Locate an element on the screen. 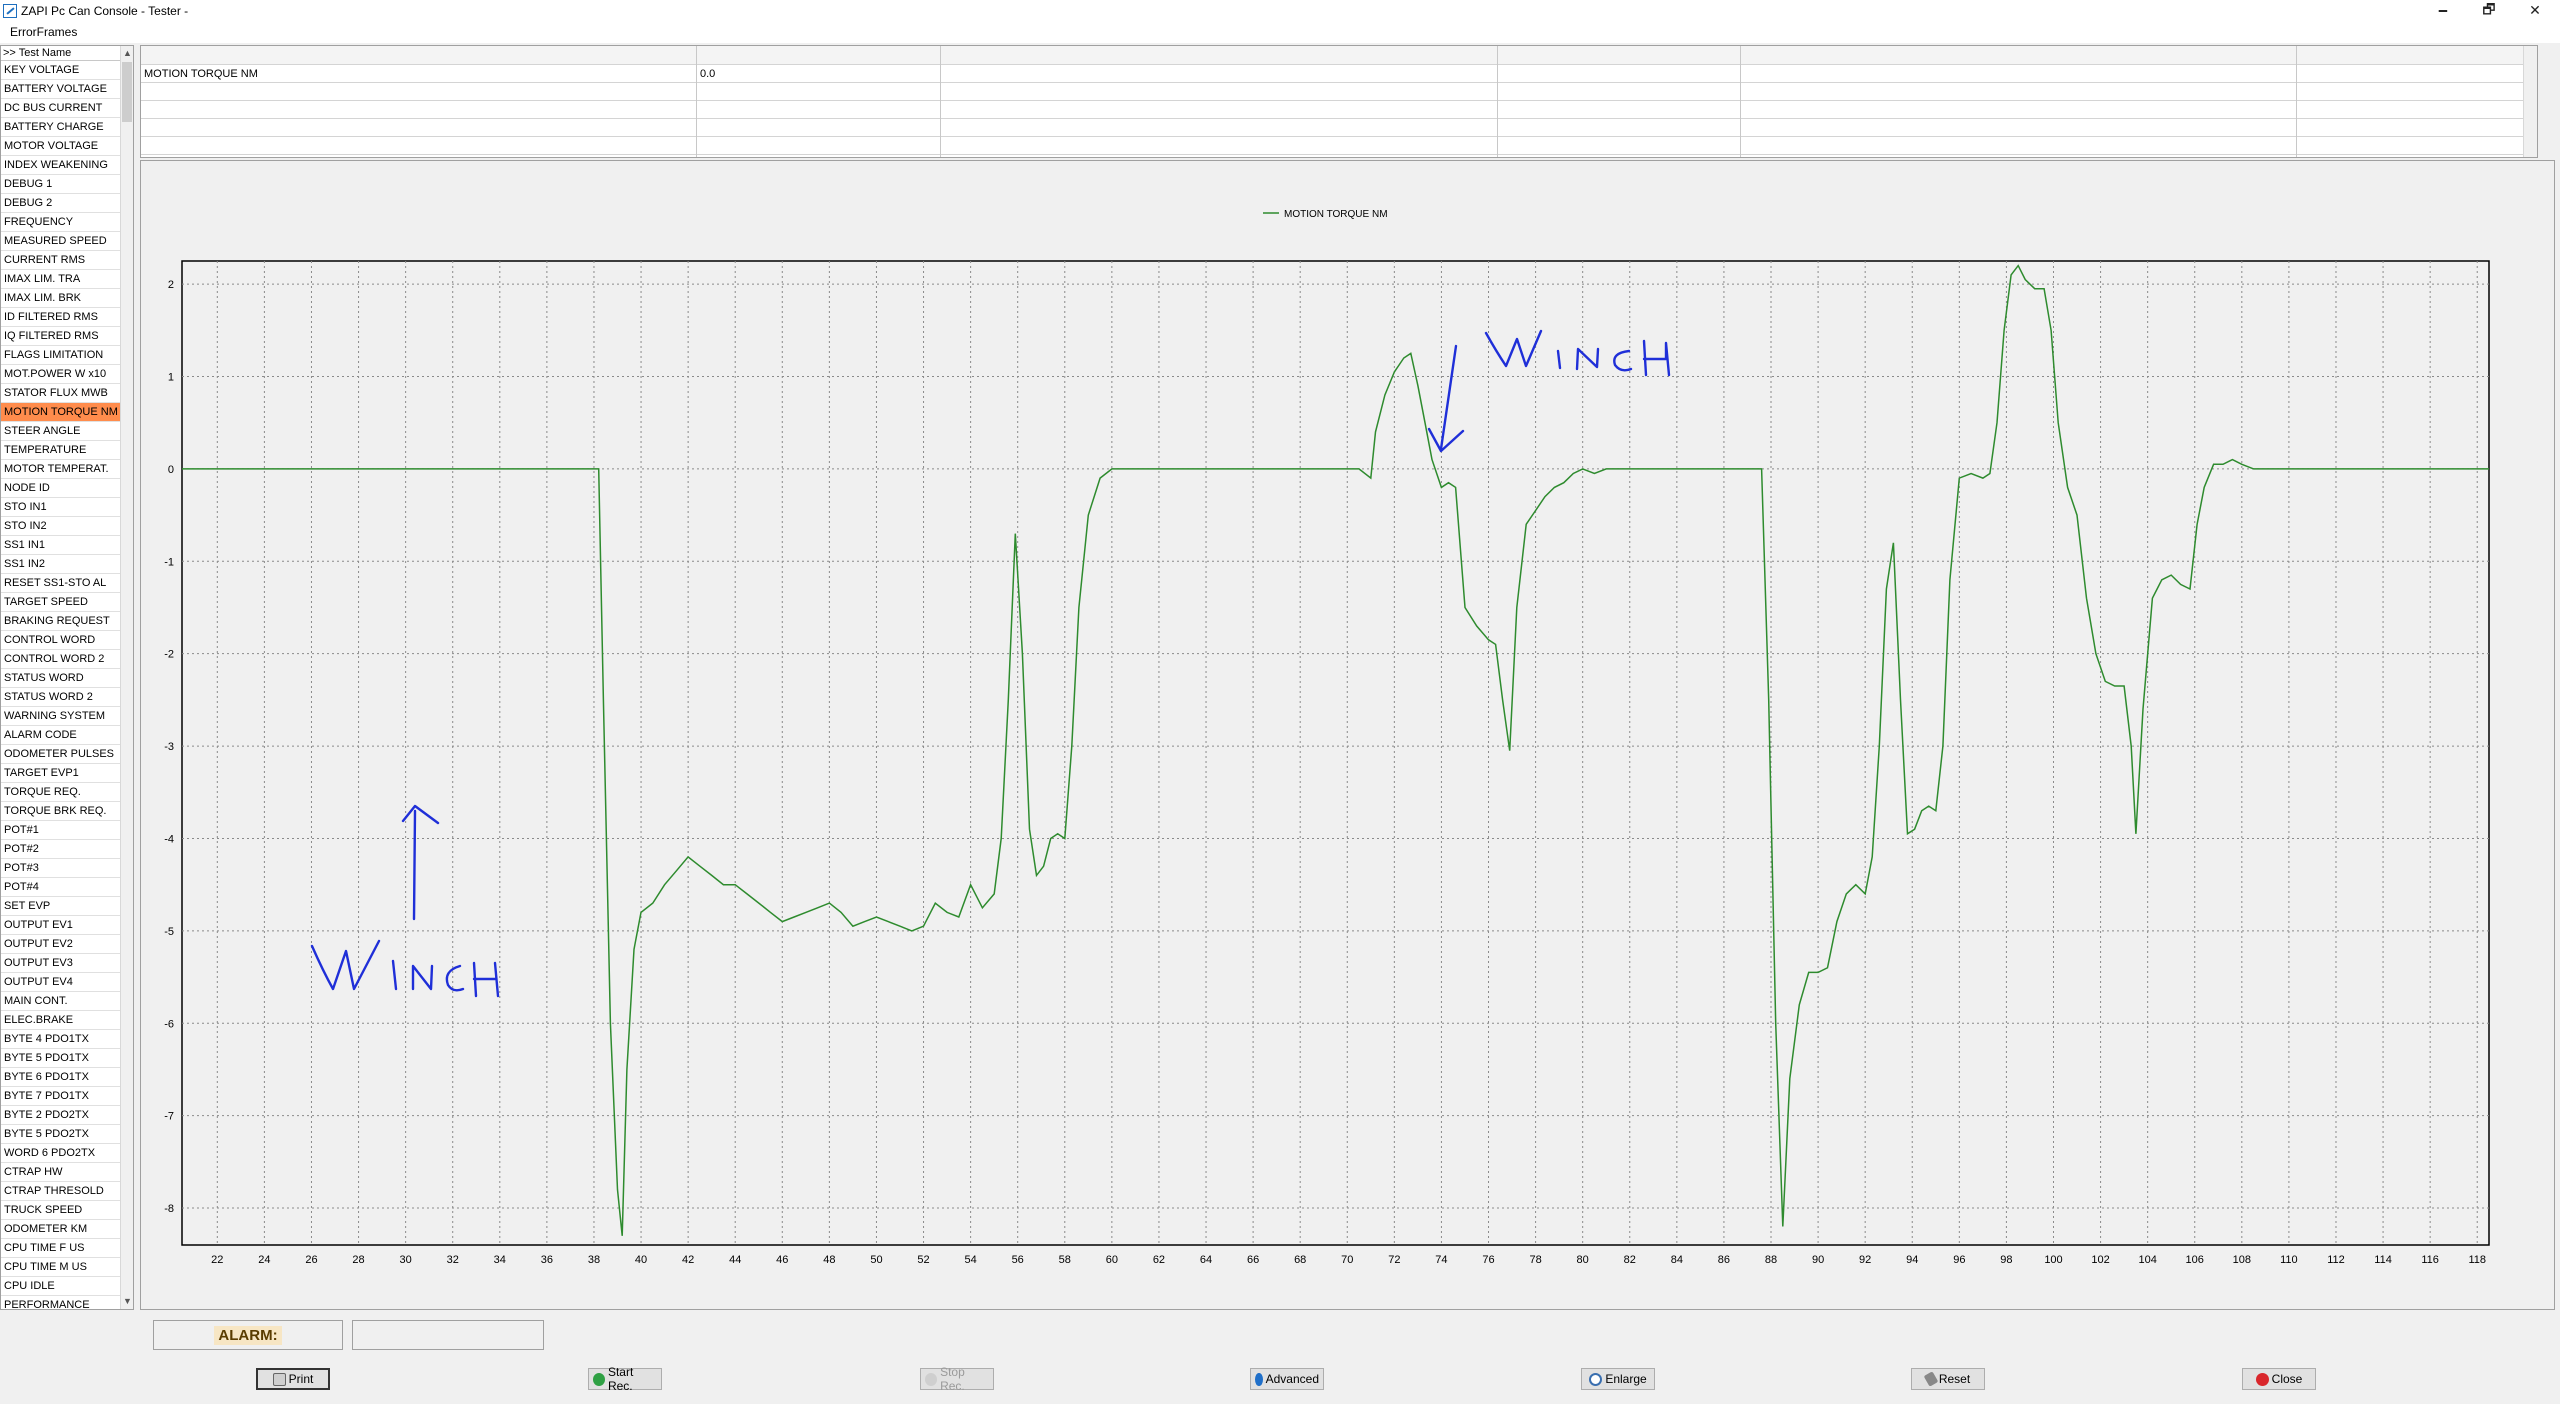  grid-scrollbar is located at coordinates (2530, 101).